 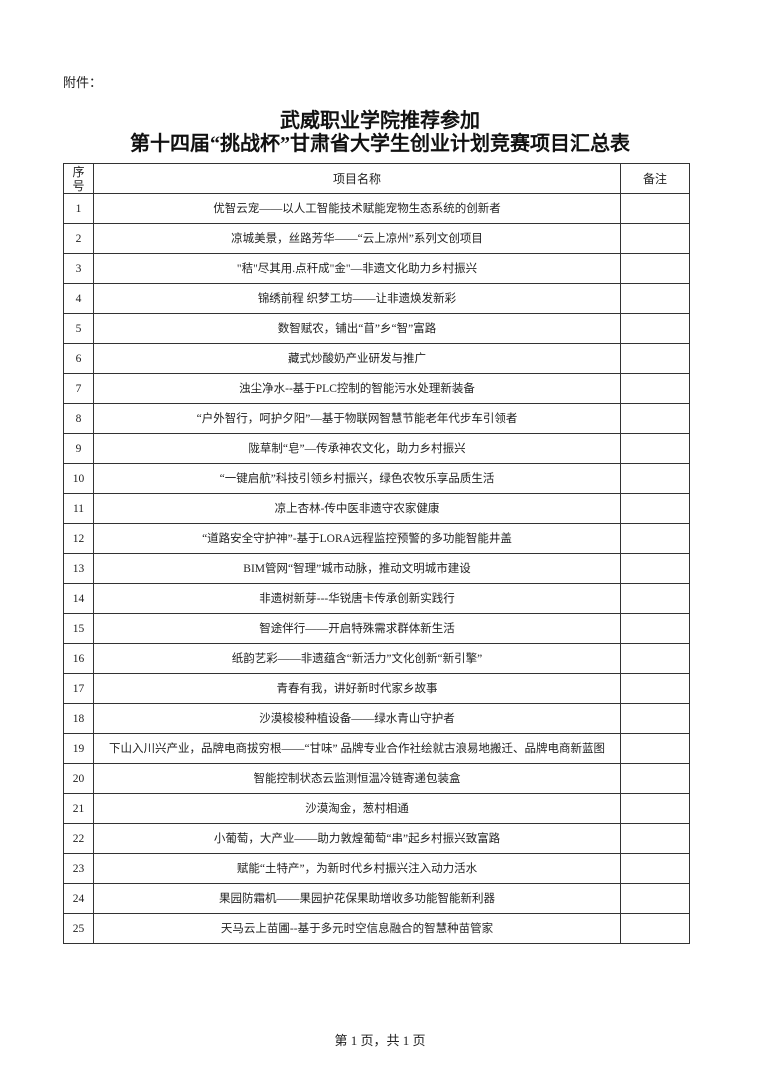 What do you see at coordinates (357, 508) in the screenshot?
I see `project-name: 凉上杏林-传中医非遗守农家健康` at bounding box center [357, 508].